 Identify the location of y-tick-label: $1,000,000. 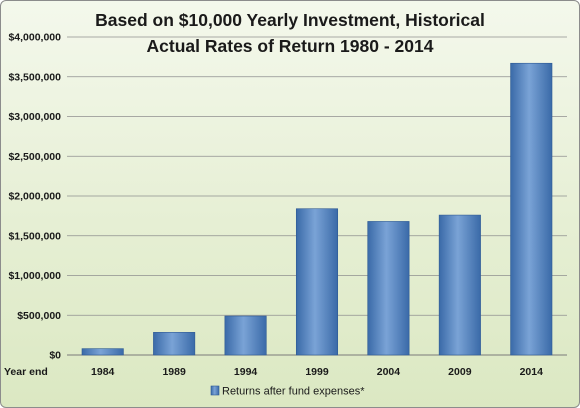
(34, 276).